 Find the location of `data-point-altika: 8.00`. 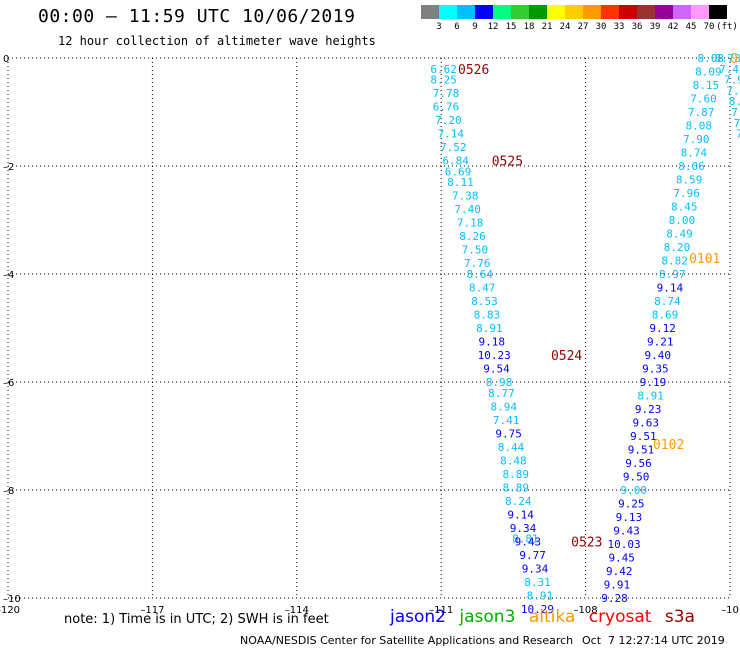

data-point-altika: 8.00 is located at coordinates (682, 220).